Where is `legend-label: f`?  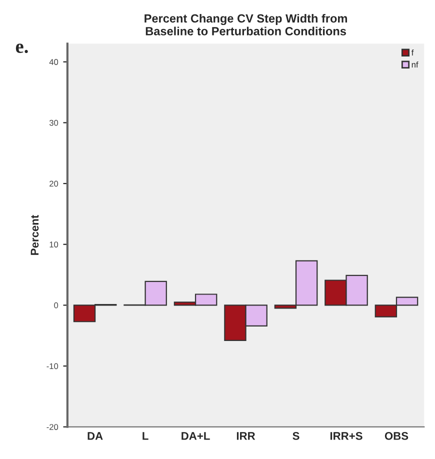 legend-label: f is located at coordinates (412, 52).